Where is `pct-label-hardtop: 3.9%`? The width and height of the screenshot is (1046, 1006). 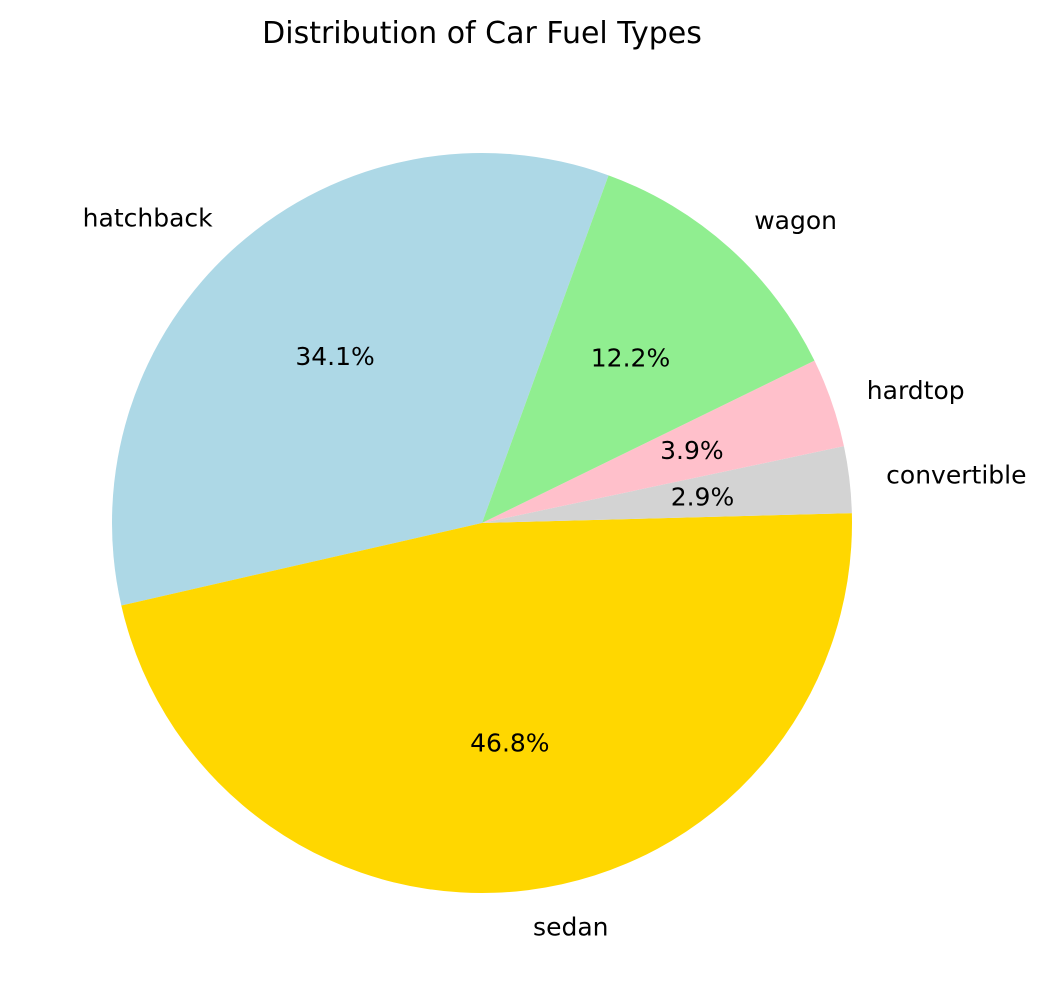
pct-label-hardtop: 3.9% is located at coordinates (692, 450).